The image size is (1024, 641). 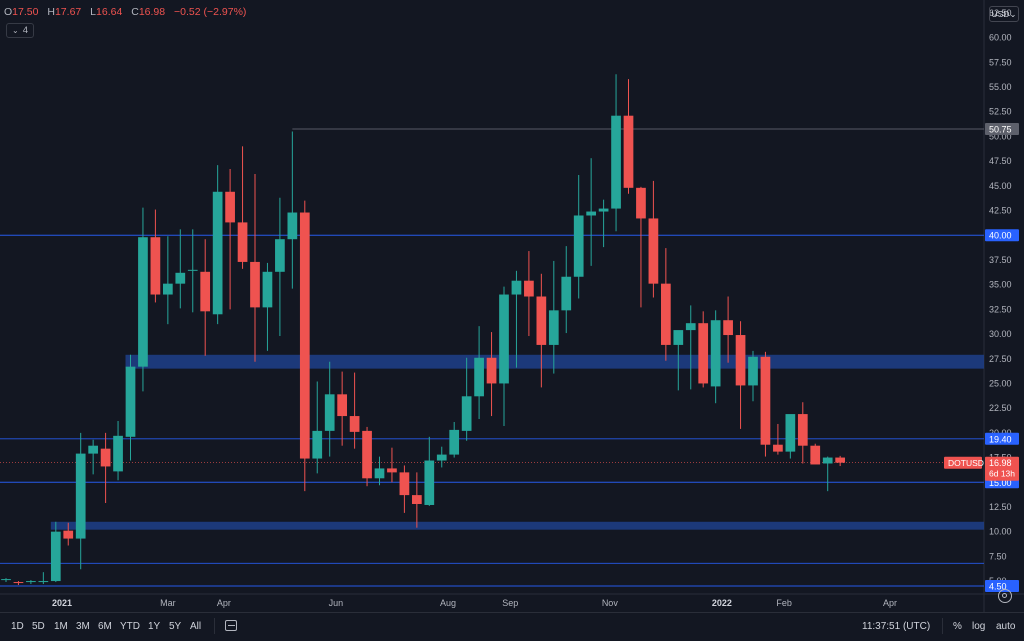 What do you see at coordinates (1000, 62) in the screenshot?
I see `y-tick-label: 57.50` at bounding box center [1000, 62].